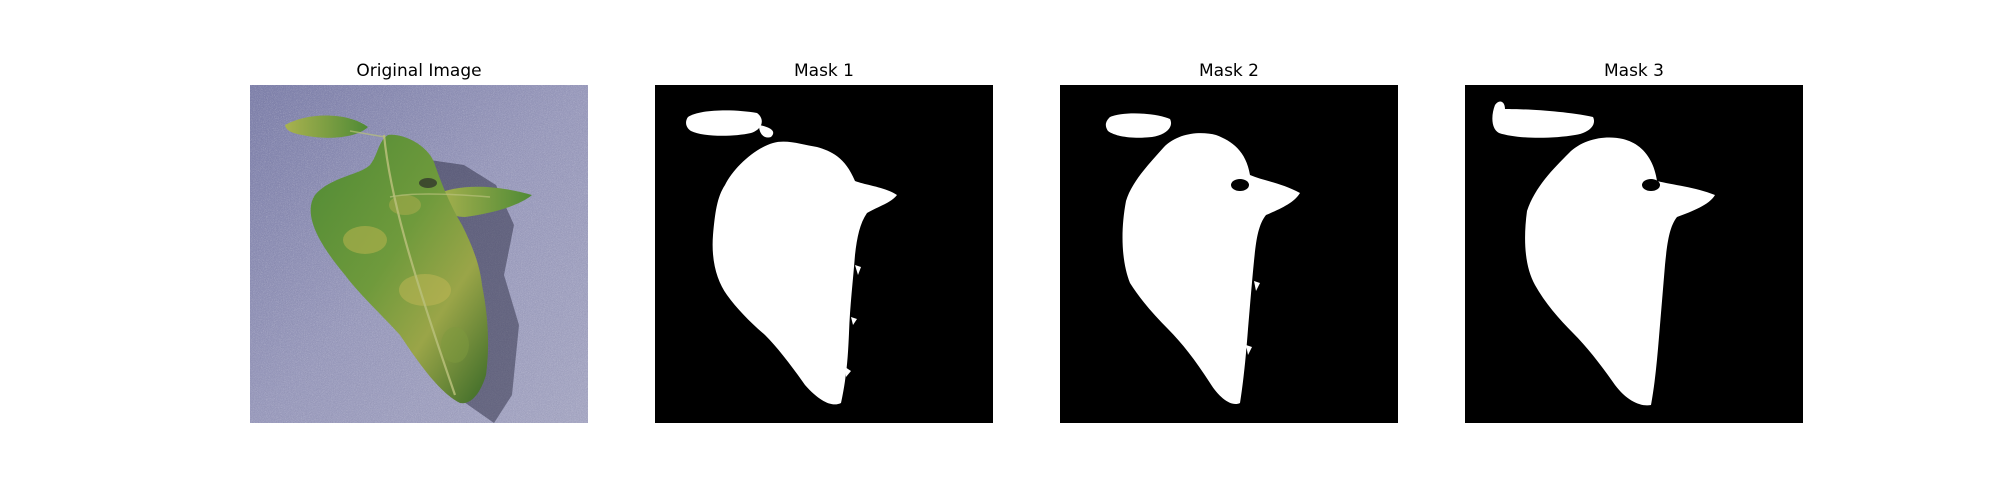 The width and height of the screenshot is (2000, 500). What do you see at coordinates (824, 254) in the screenshot?
I see `mask-1-image` at bounding box center [824, 254].